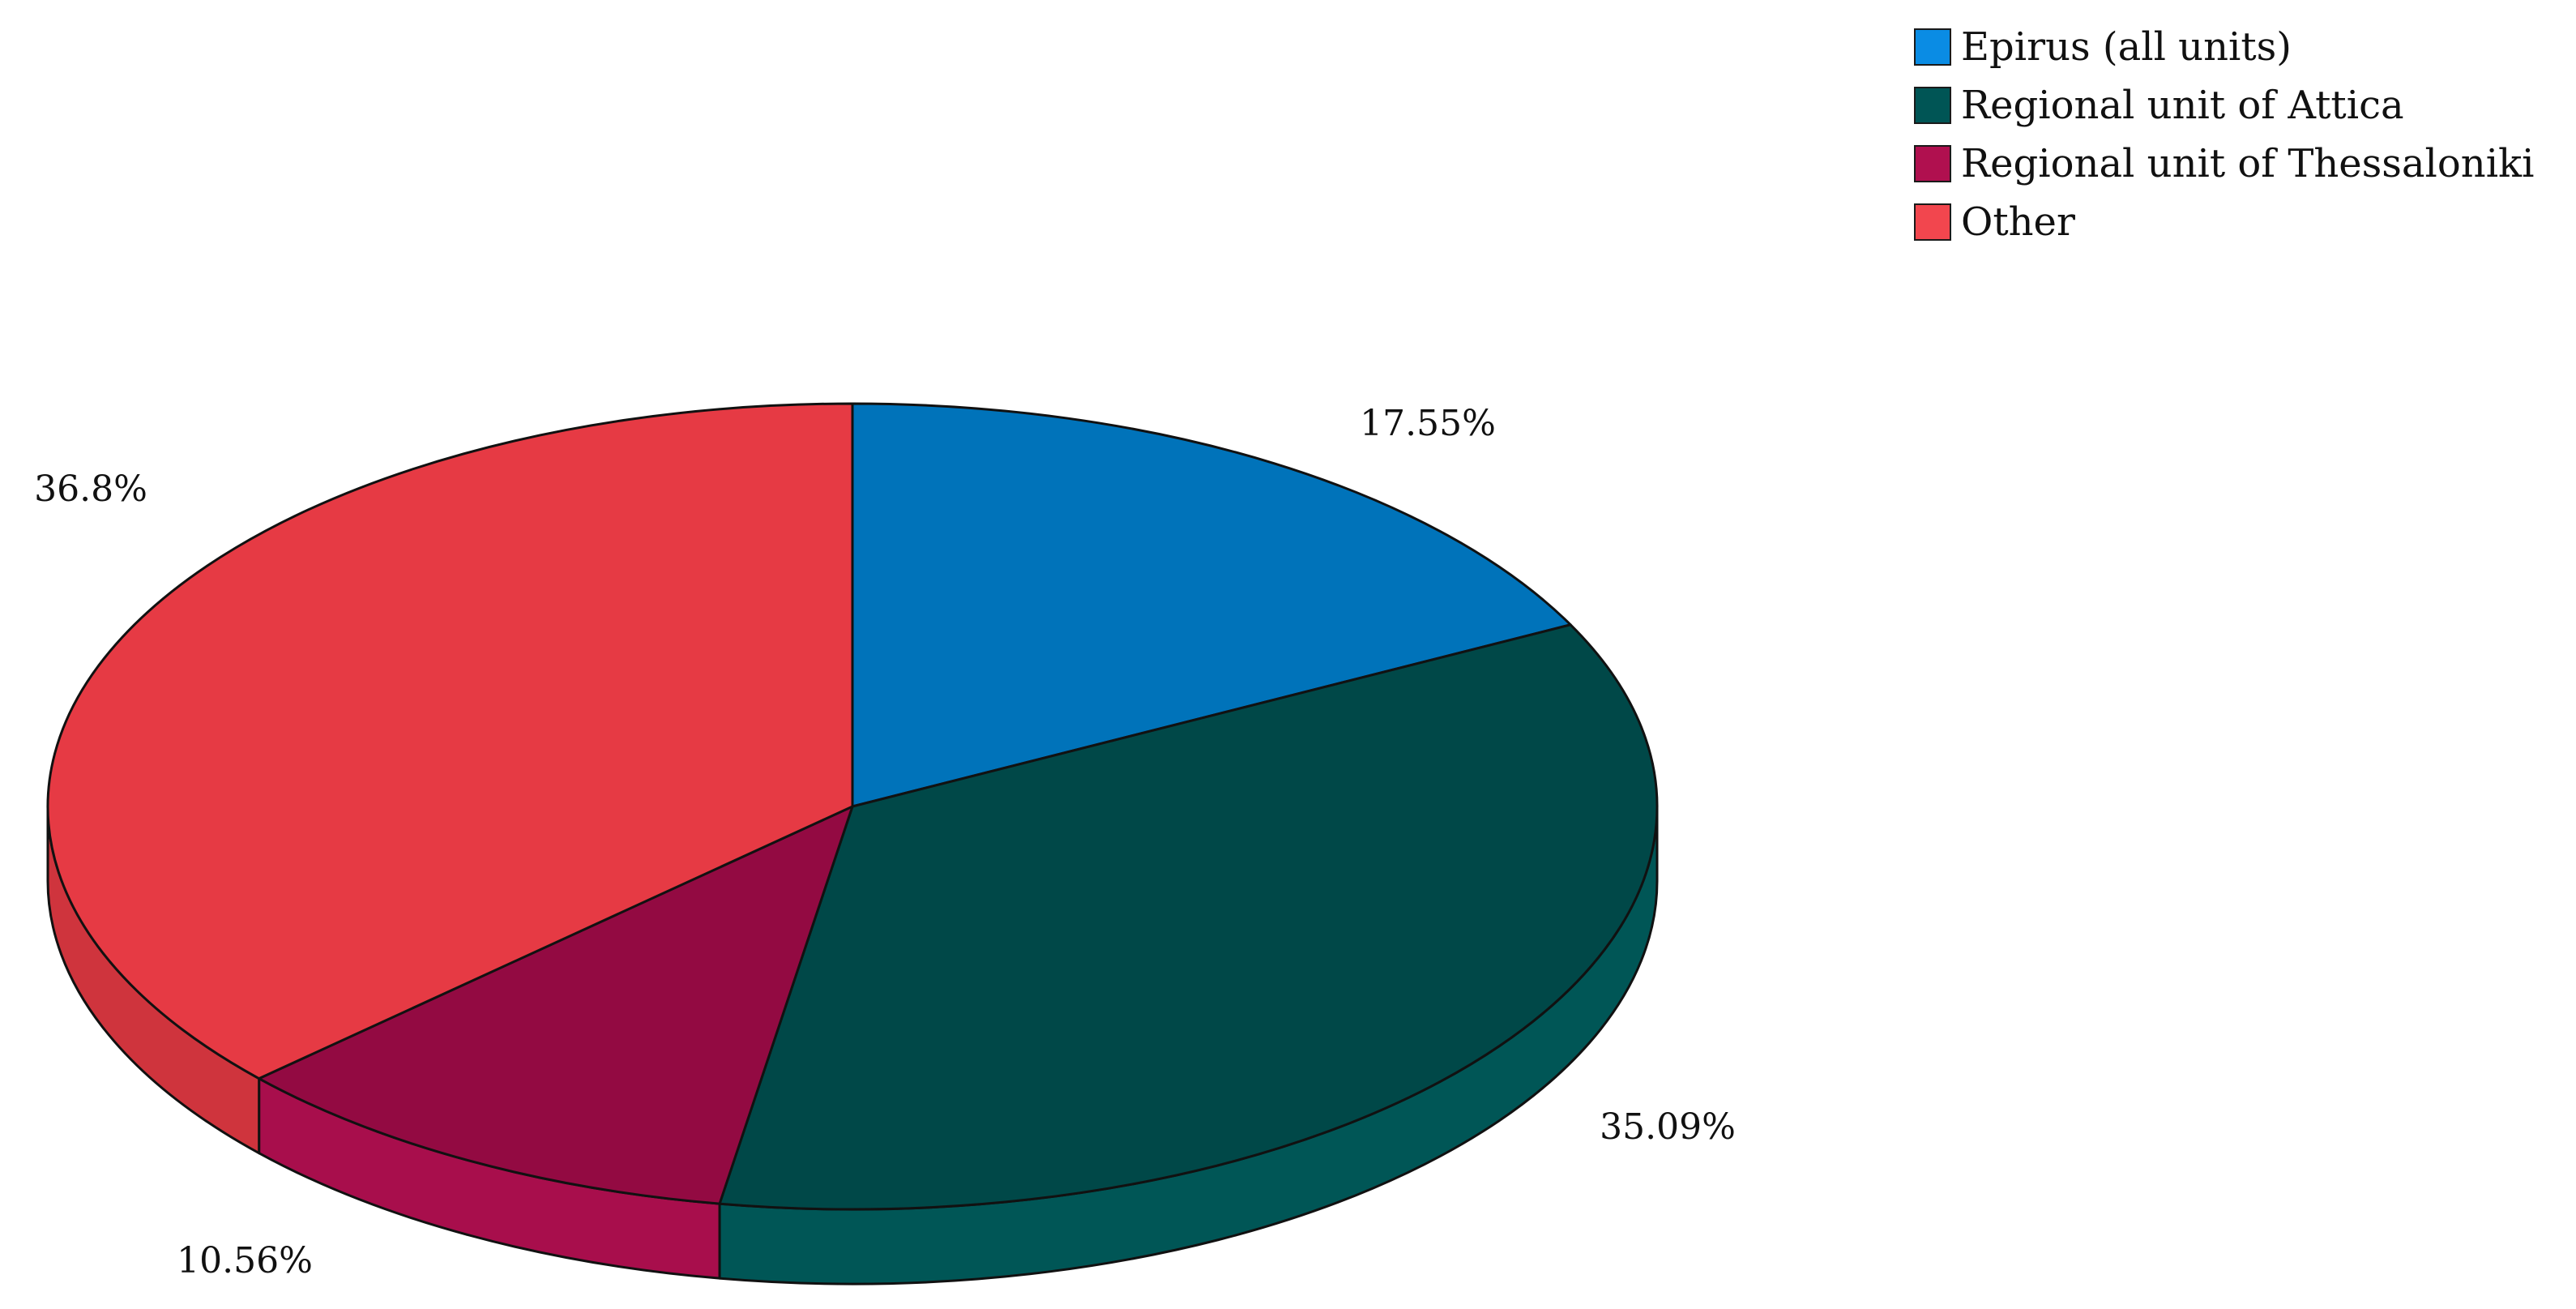 Image resolution: width=2576 pixels, height=1309 pixels. What do you see at coordinates (1211, 605) in the screenshot?
I see `pie-slice-epirus` at bounding box center [1211, 605].